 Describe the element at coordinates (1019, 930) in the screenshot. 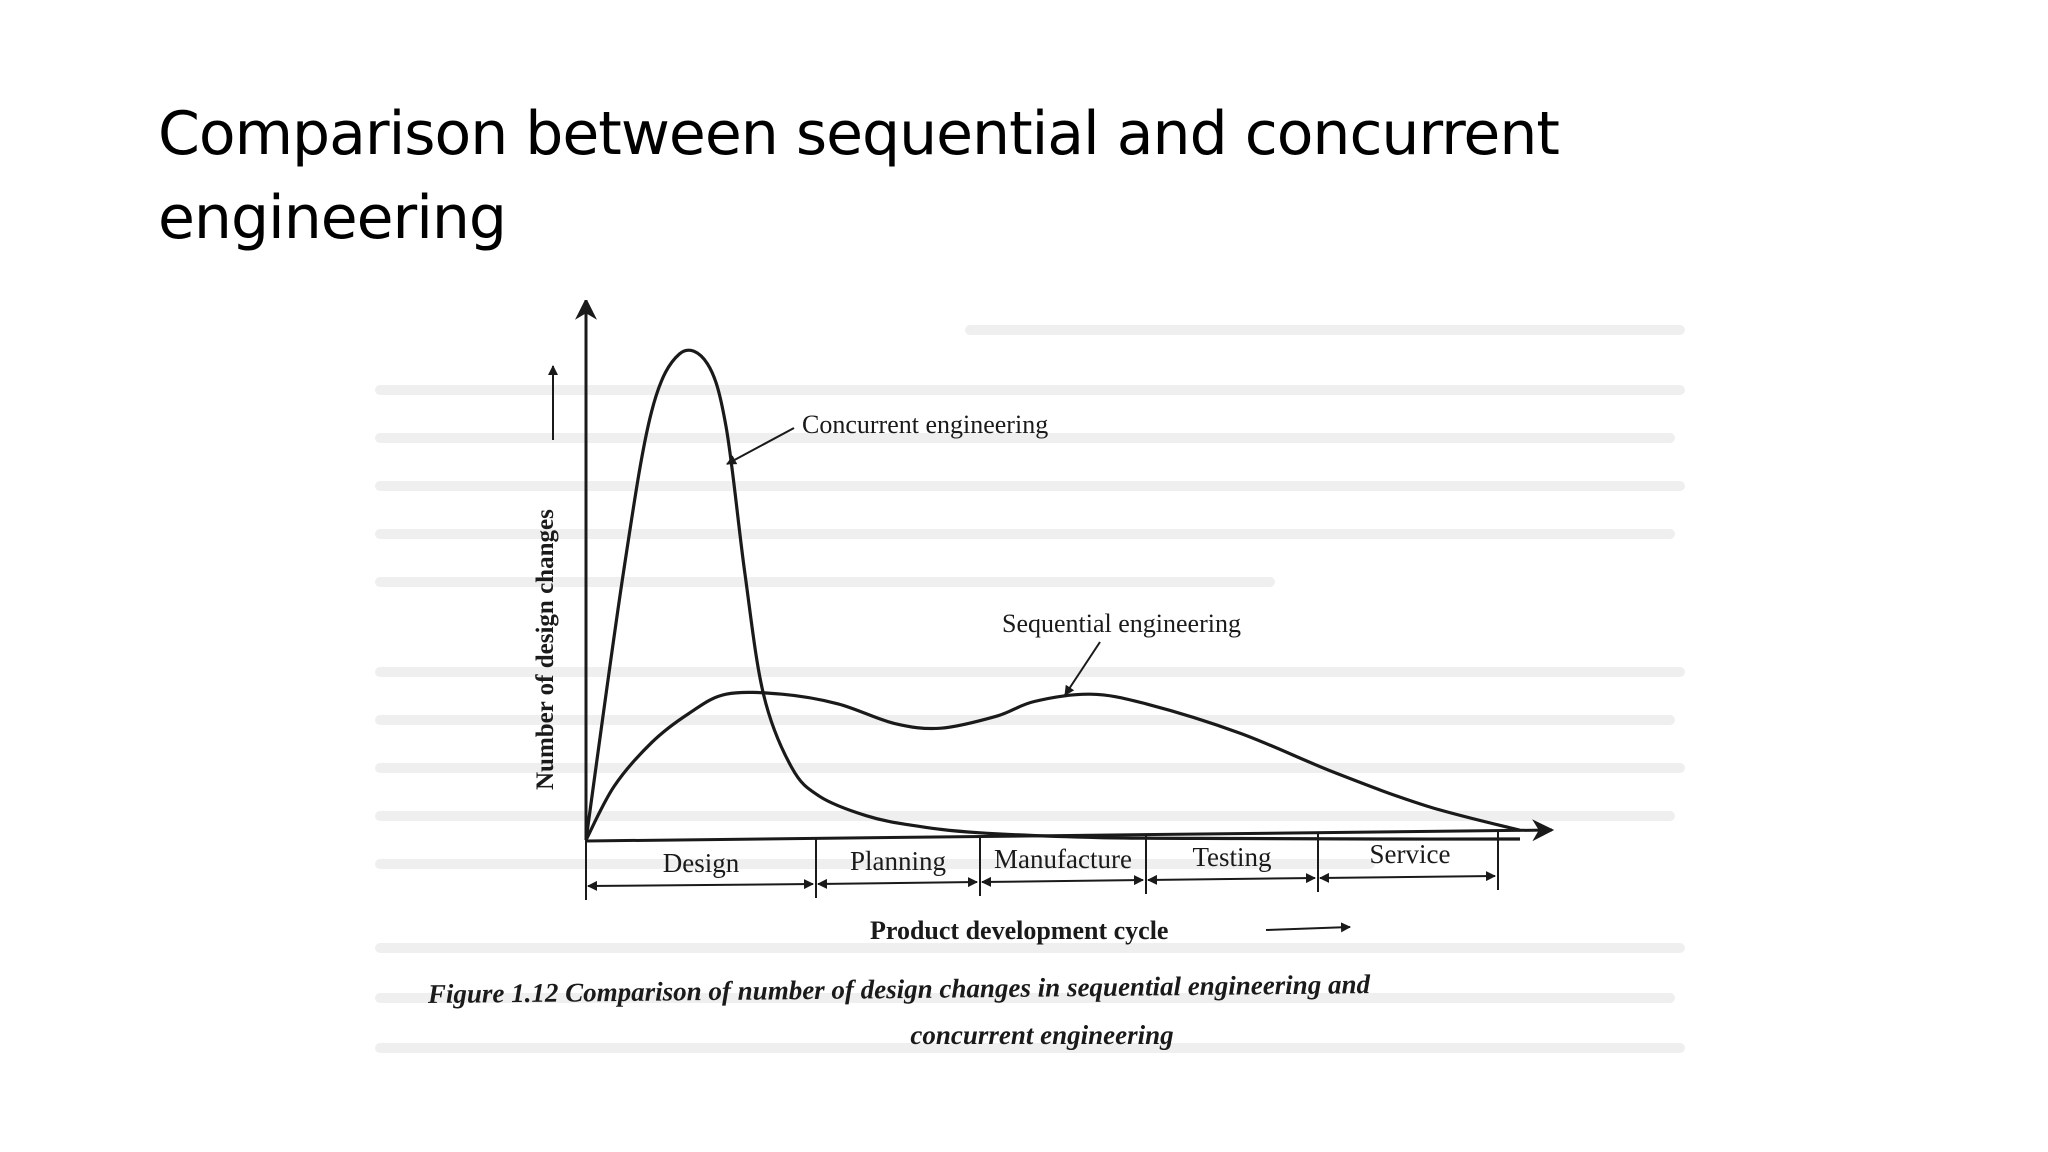

I see `x-axis-label: Product development cycle` at that location.